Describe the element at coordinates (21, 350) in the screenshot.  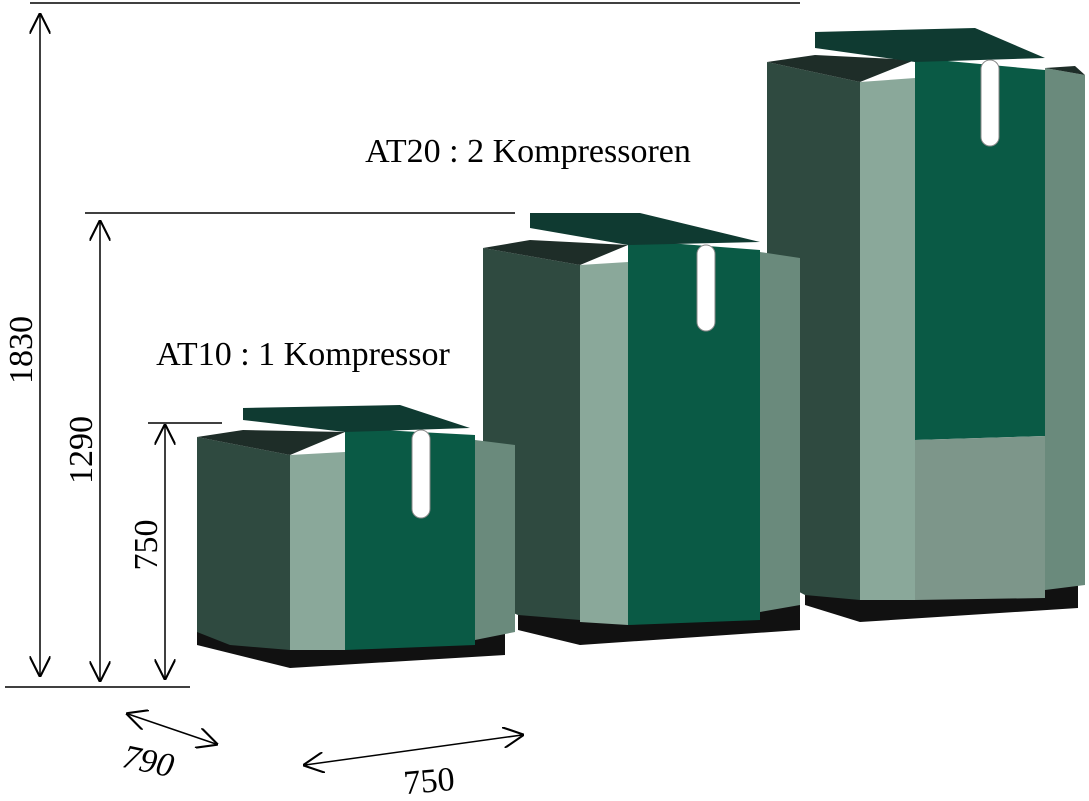
I see `dimension-label: 1830` at that location.